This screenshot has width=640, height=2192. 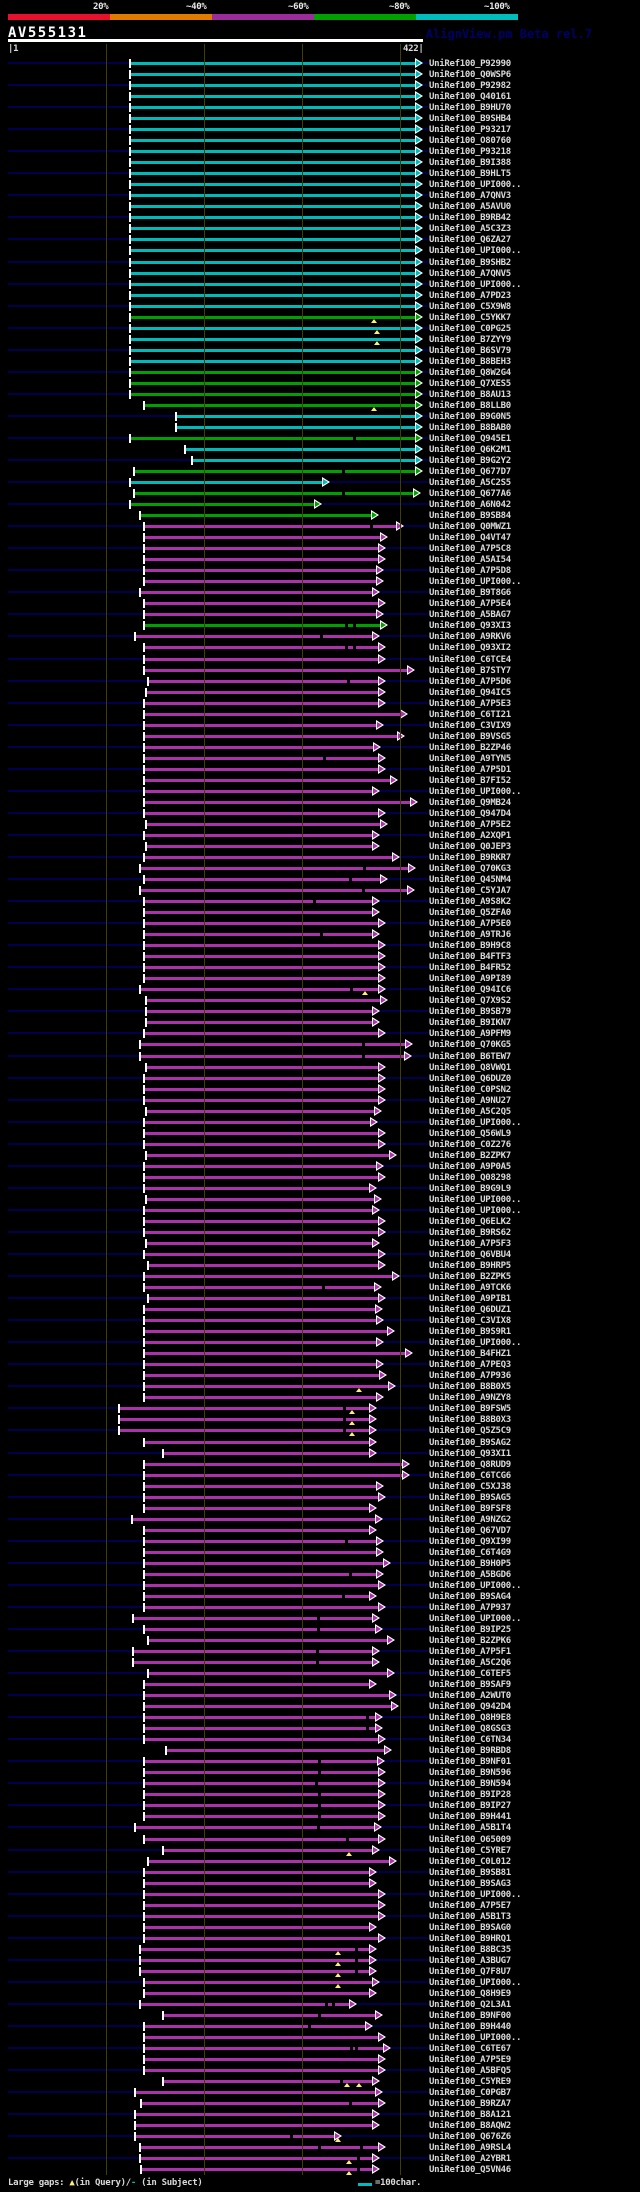 What do you see at coordinates (470, 1299) in the screenshot?
I see `hit-label: UniRef100_A9PIB1` at bounding box center [470, 1299].